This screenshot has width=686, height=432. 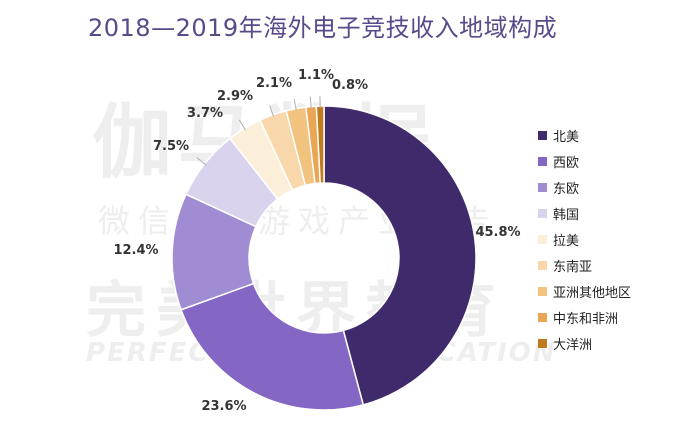 What do you see at coordinates (584, 135) in the screenshot?
I see `legend-item-1: 北美` at bounding box center [584, 135].